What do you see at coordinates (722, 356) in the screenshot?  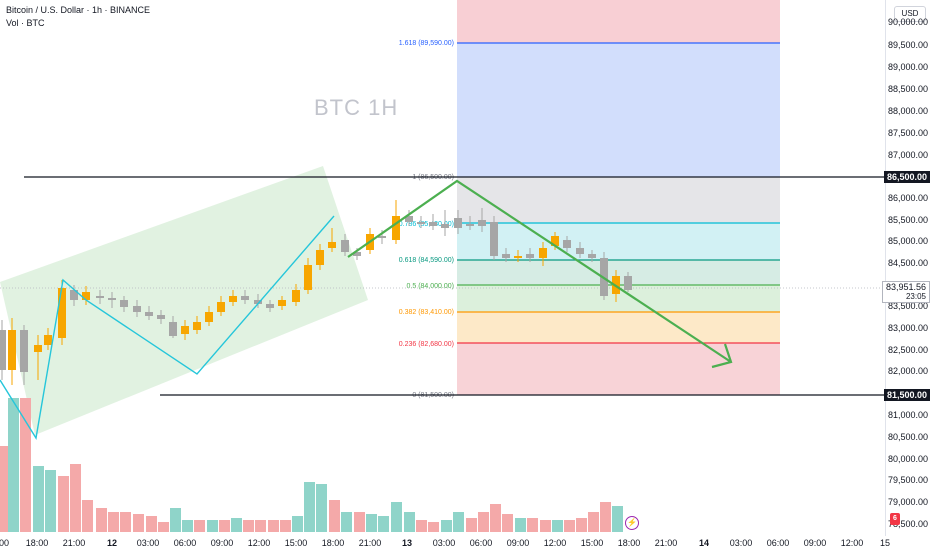 I see `arrow-head` at bounding box center [722, 356].